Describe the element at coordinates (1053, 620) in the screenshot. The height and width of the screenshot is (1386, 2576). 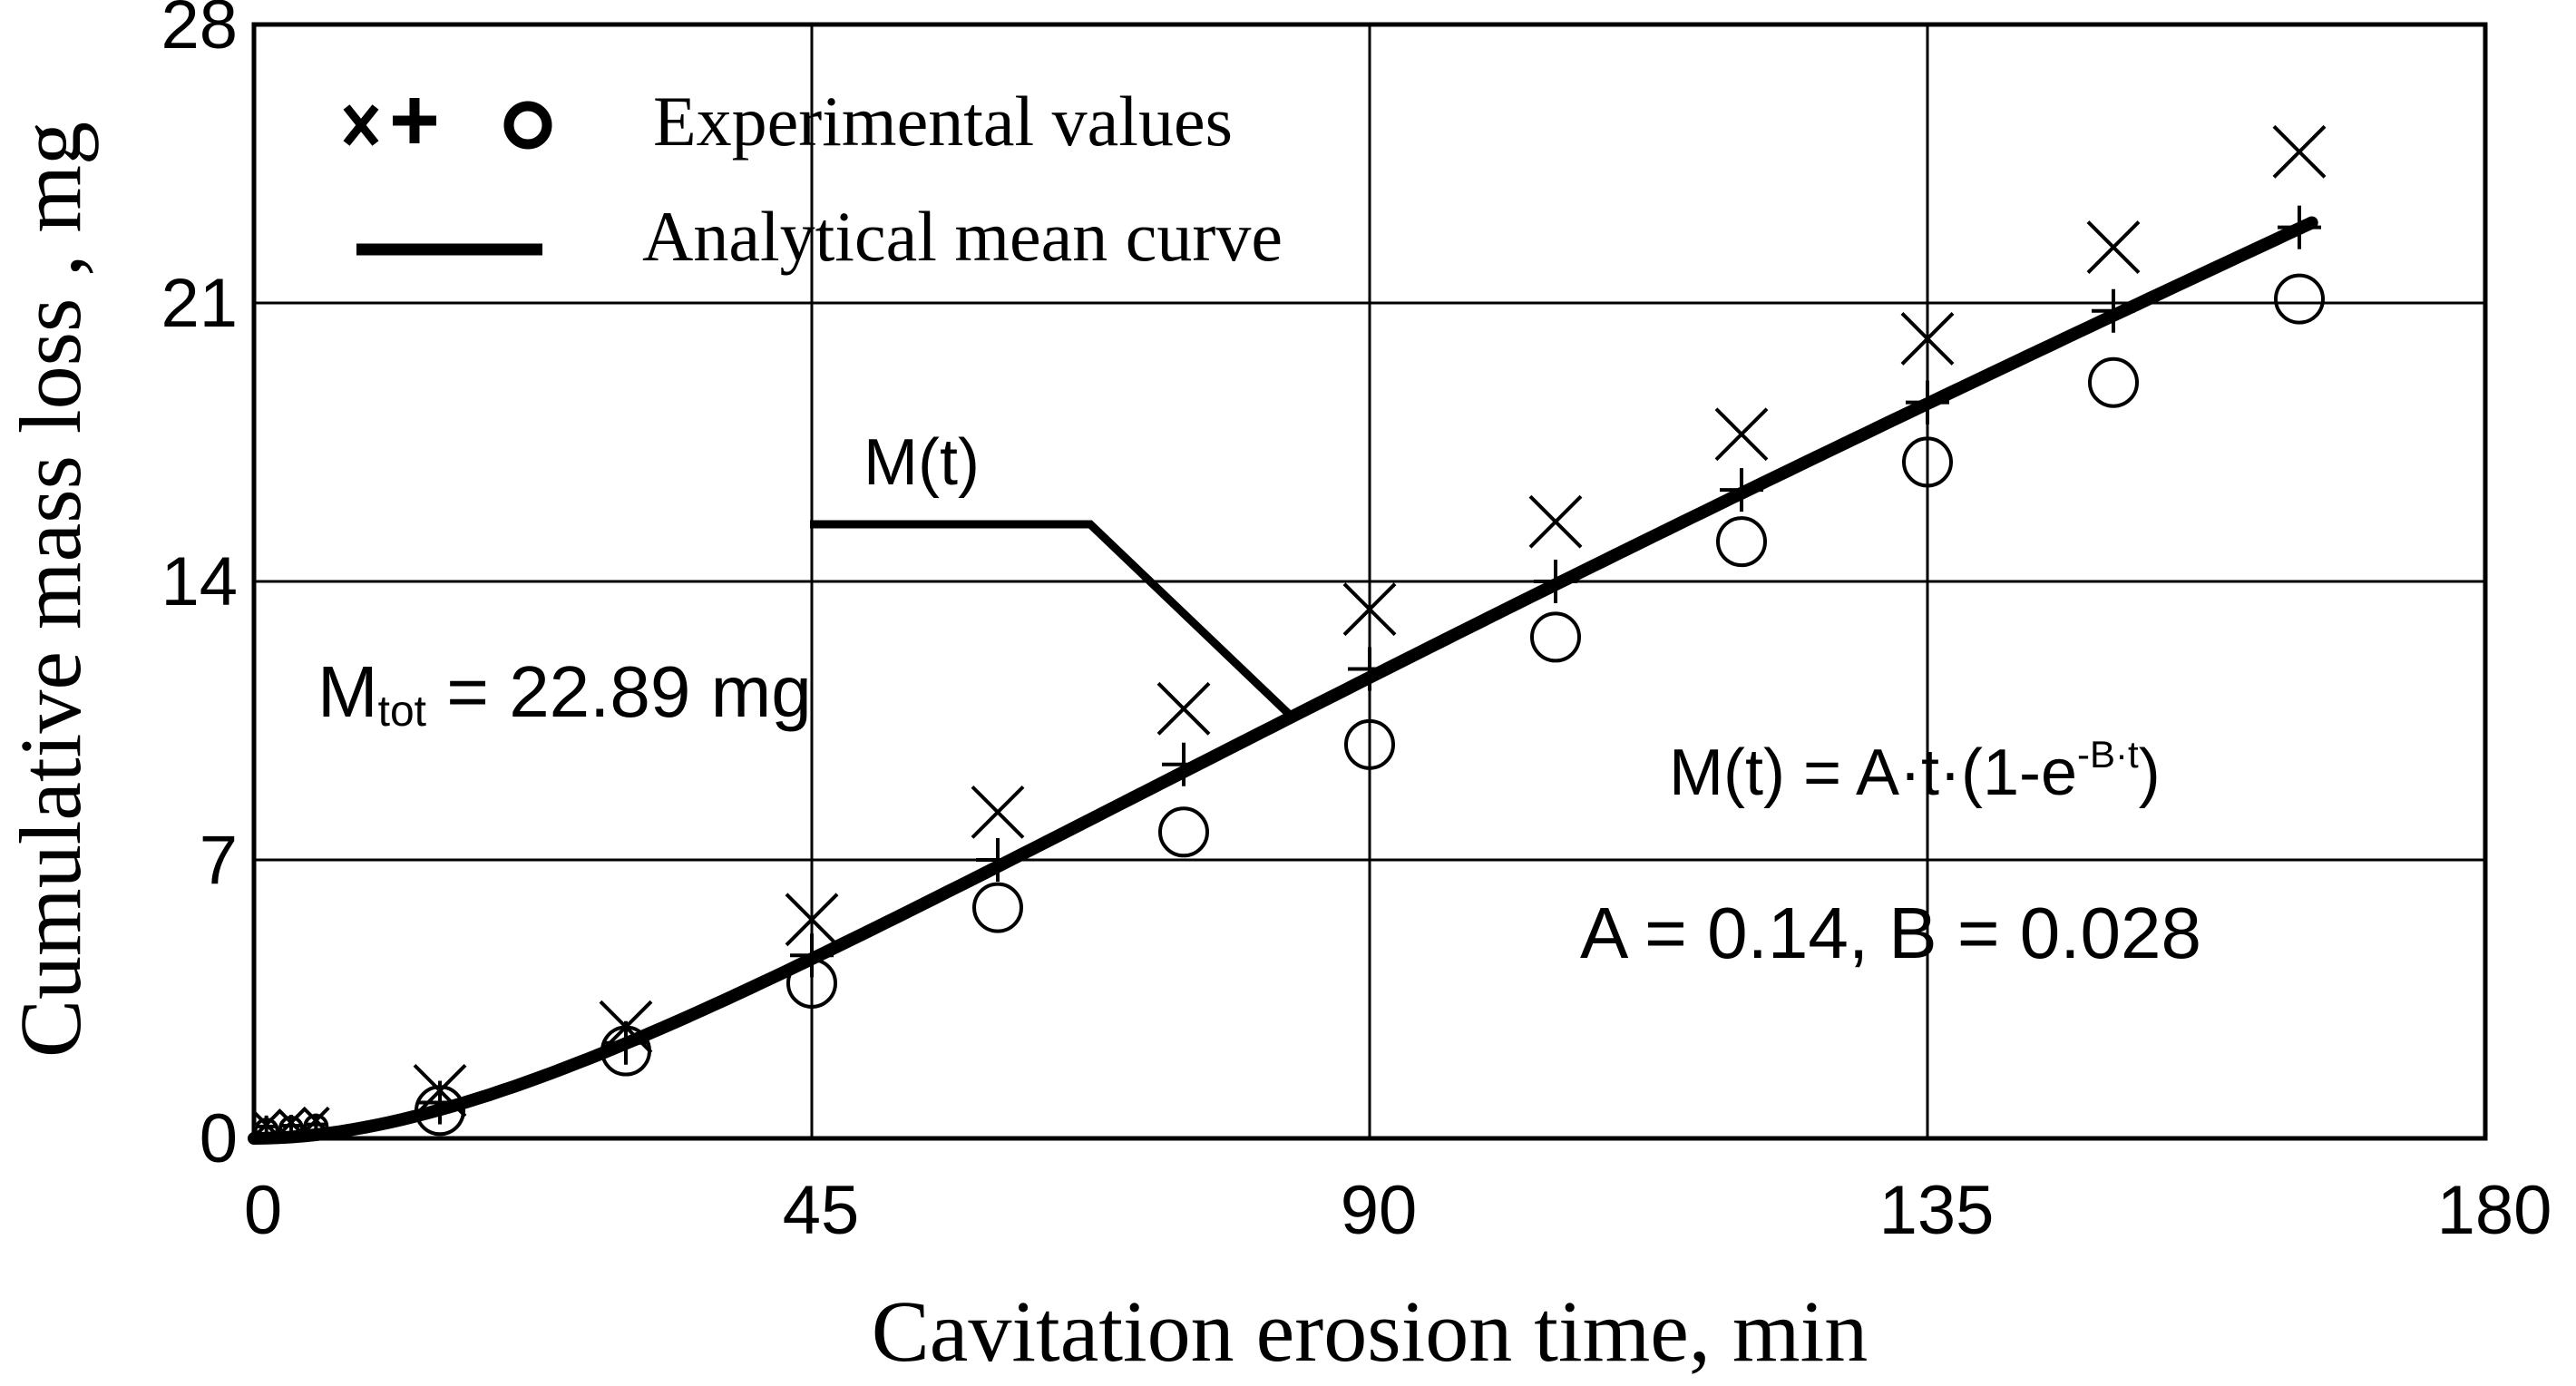
I see `callout-leader` at that location.